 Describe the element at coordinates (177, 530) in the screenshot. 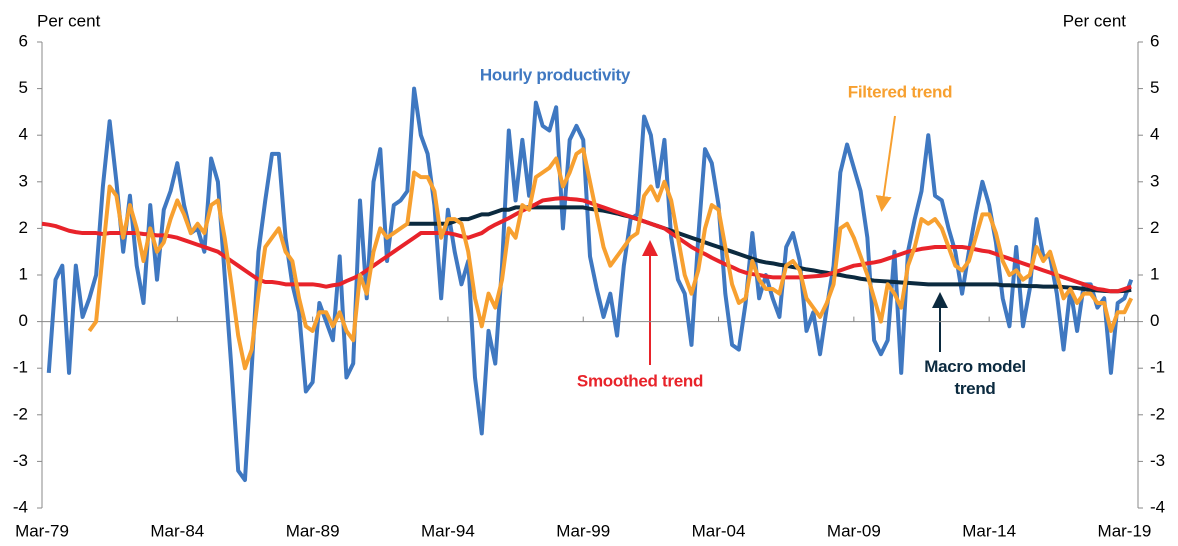

I see `x-tick-label: Mar-84` at that location.